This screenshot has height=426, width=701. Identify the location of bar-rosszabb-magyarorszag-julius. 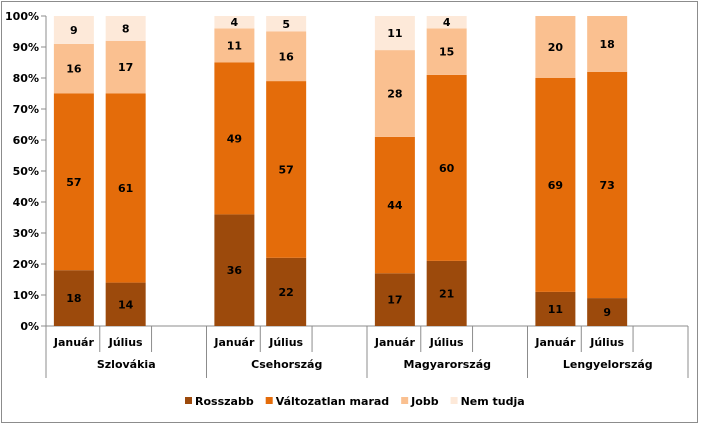
(446, 293).